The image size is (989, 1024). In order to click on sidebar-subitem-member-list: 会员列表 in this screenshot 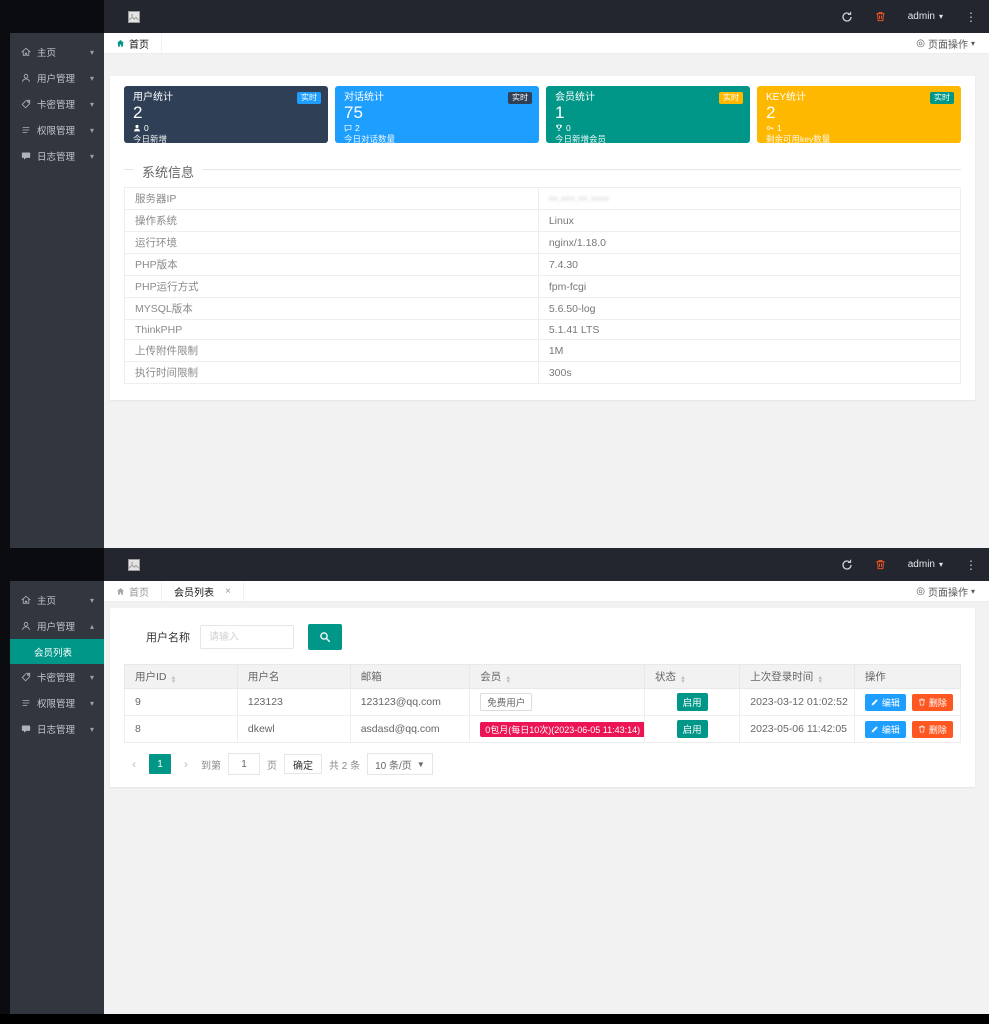, I will do `click(52, 651)`.